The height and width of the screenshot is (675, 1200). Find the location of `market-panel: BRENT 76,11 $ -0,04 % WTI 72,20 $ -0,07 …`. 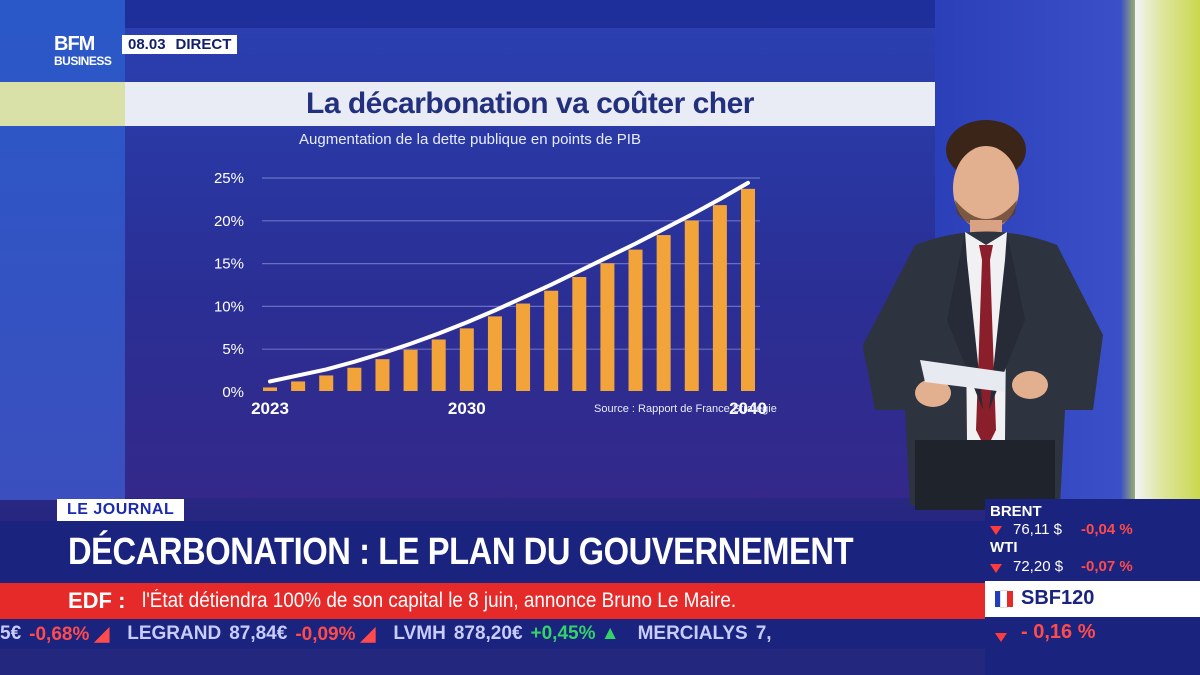

market-panel: BRENT 76,11 $ -0,04 % WTI 72,20 $ -0,07 … is located at coordinates (1092, 587).